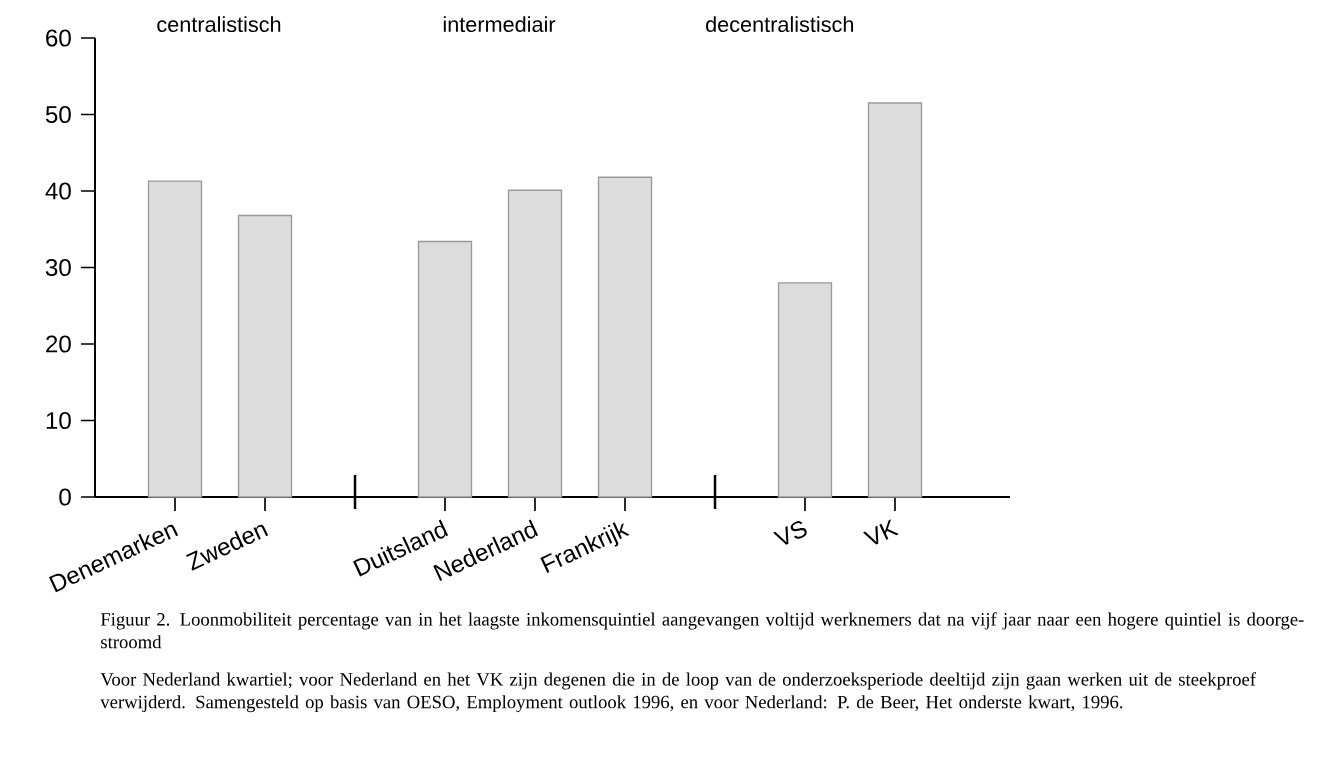 The width and height of the screenshot is (1334, 783). Describe the element at coordinates (65, 497) in the screenshot. I see `y-tick-label: 0` at that location.